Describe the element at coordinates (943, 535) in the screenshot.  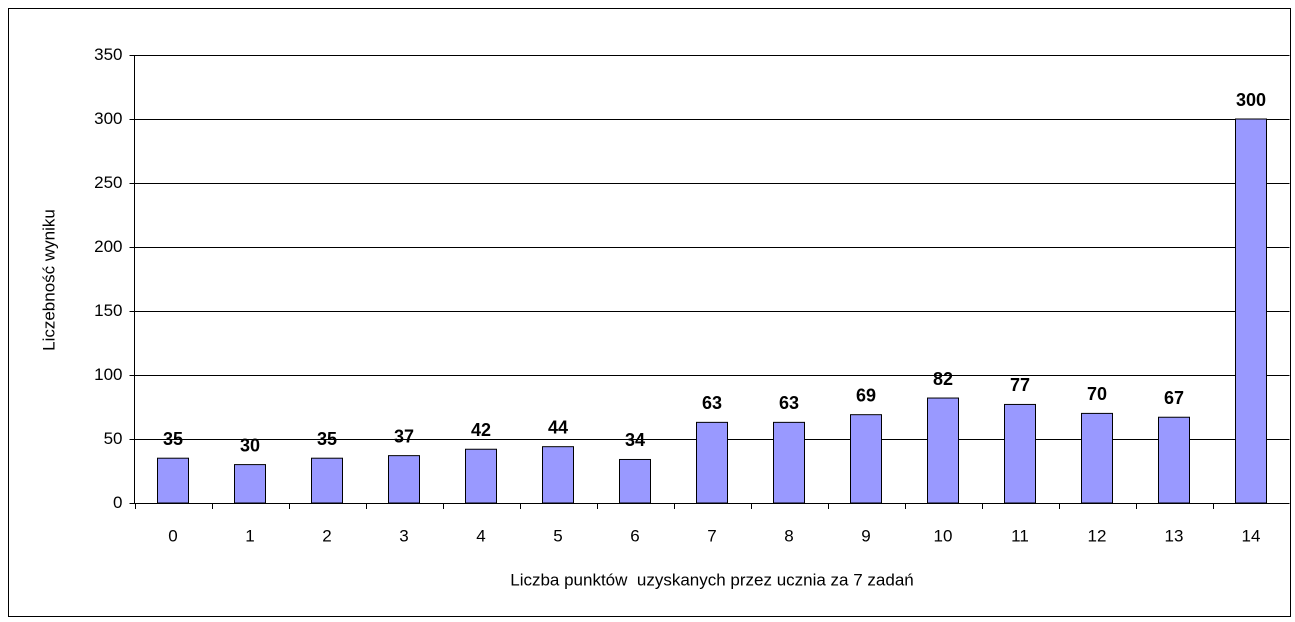
I see `x-tick-label: 10` at that location.